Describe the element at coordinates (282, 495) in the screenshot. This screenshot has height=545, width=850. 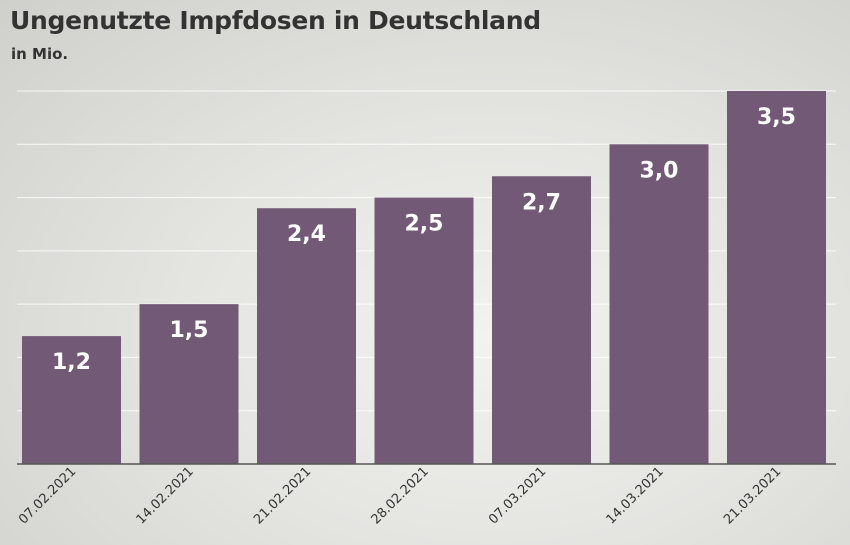
I see `x-tick-label: 21.02.2021` at that location.